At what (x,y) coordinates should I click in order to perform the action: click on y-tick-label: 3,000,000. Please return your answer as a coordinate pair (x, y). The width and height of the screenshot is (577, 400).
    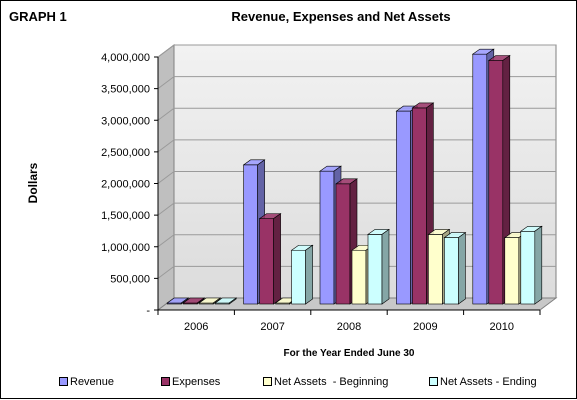
    Looking at the image, I should click on (125, 121).